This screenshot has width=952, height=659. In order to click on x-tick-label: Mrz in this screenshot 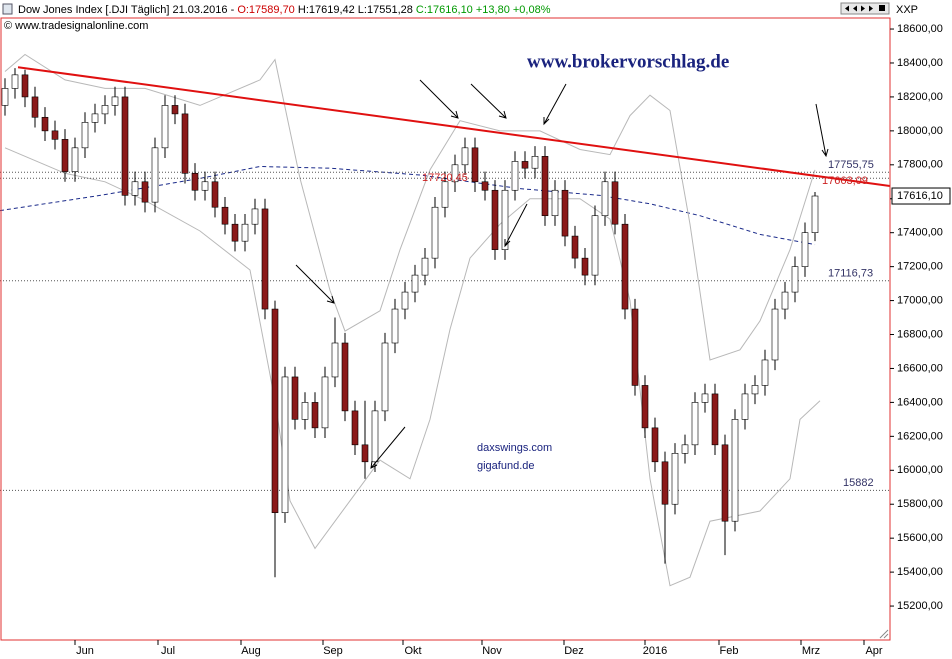, I will do `click(811, 651)`.